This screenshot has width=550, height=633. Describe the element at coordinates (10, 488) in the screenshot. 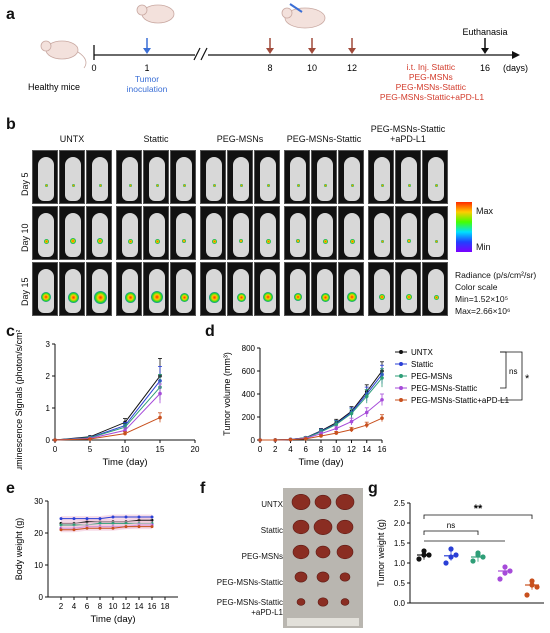

I see `panel-e-label: e` at that location.